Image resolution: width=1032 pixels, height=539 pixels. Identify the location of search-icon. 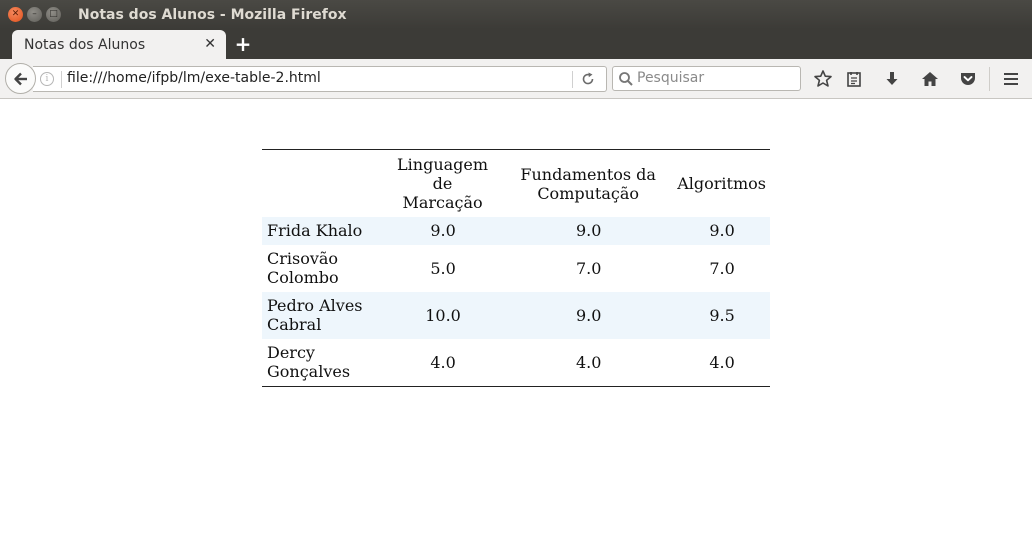
(626, 79).